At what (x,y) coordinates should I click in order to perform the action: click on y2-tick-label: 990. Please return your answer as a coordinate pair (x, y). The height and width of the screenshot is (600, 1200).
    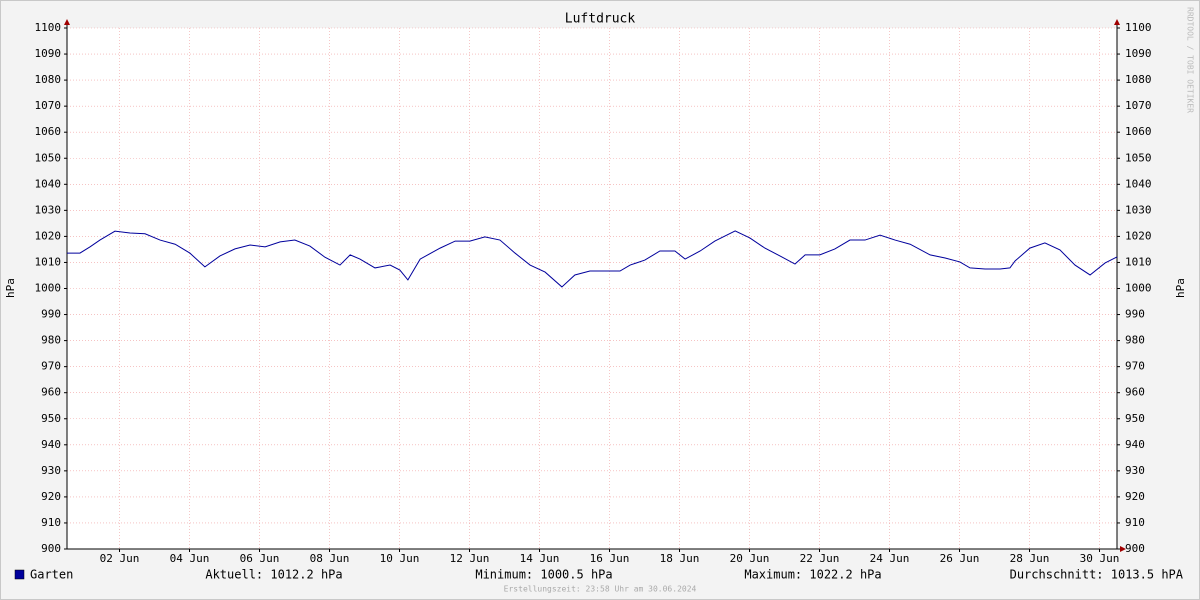
    Looking at the image, I should click on (1135, 314).